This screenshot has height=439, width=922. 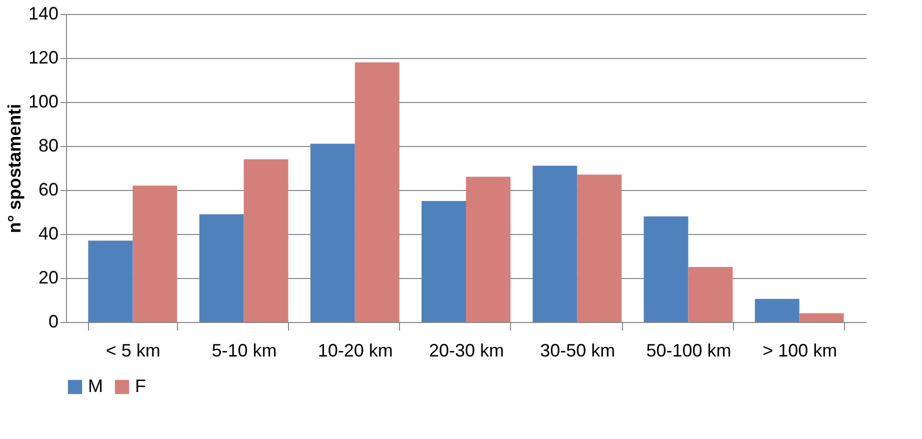 What do you see at coordinates (43, 102) in the screenshot?
I see `y-tick-label: 100` at bounding box center [43, 102].